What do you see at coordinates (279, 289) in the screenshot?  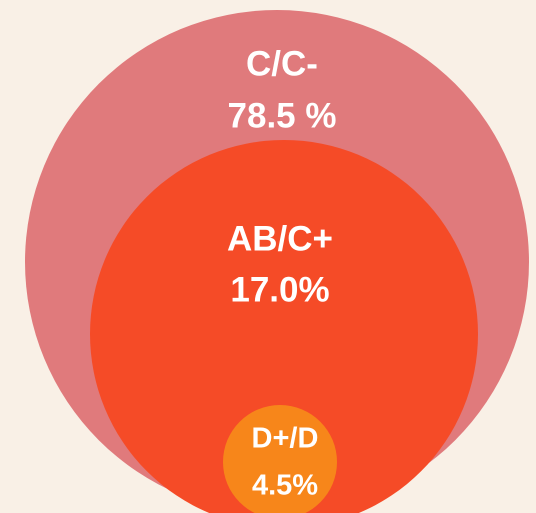 I see `value-label: 17.0%` at bounding box center [279, 289].